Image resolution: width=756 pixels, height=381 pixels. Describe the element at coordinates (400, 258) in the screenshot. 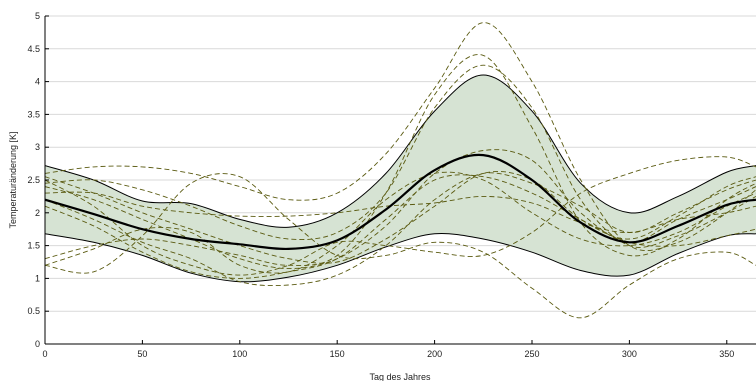

I see `band-lower-line` at that location.